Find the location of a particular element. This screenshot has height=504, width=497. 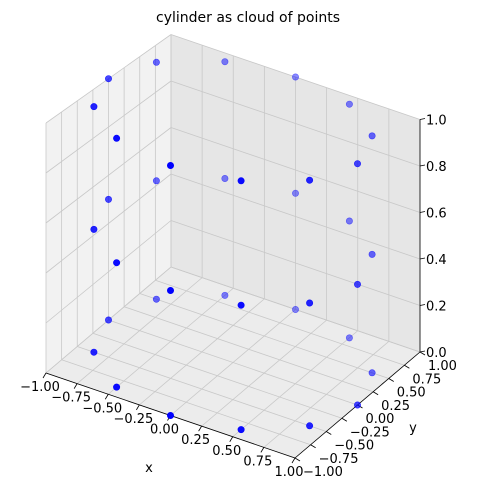

x-tick-label: −0.25 is located at coordinates (133, 419).